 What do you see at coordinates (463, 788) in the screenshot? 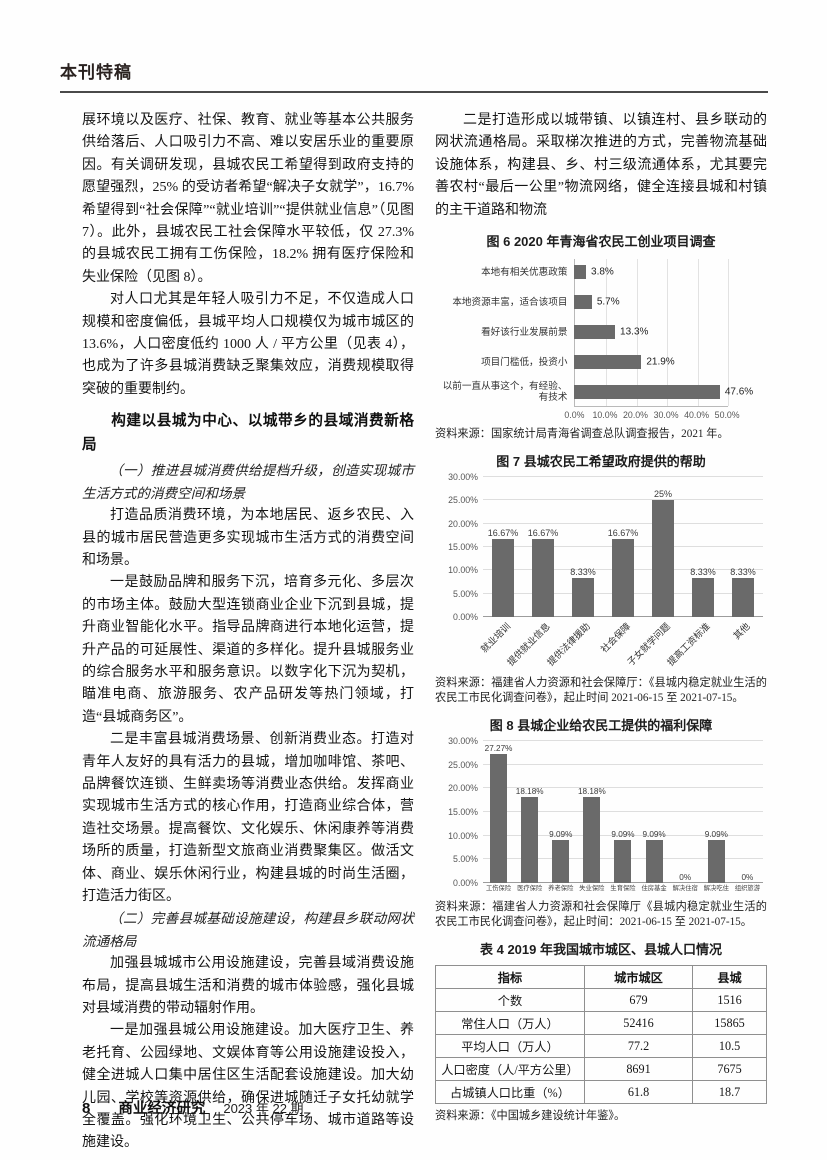
I see `axis-tick: 20.00%` at bounding box center [463, 788].